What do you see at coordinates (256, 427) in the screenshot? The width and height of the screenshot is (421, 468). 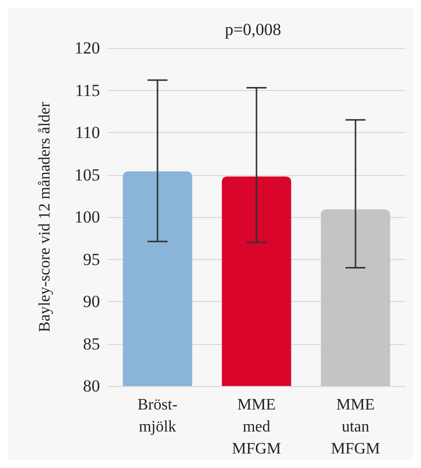 I see `x-tick-label: MME med MFGM` at bounding box center [256, 427].